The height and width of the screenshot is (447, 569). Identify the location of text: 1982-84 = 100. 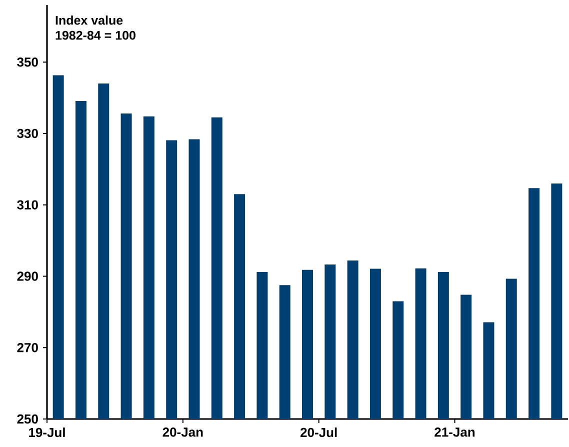
(96, 35).